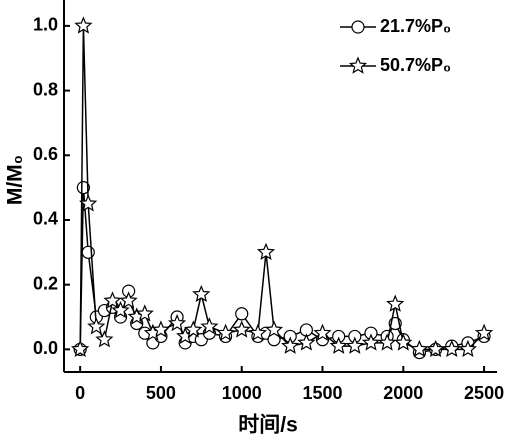  What do you see at coordinates (45, 25) in the screenshot?
I see `y-tick-label: 1.0` at bounding box center [45, 25].